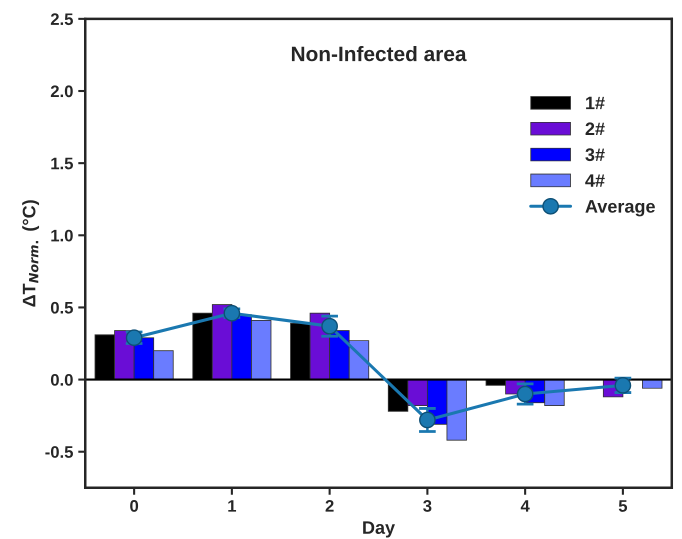 This screenshot has height=539, width=682. What do you see at coordinates (620, 208) in the screenshot?
I see `legend-label: Average` at bounding box center [620, 208].